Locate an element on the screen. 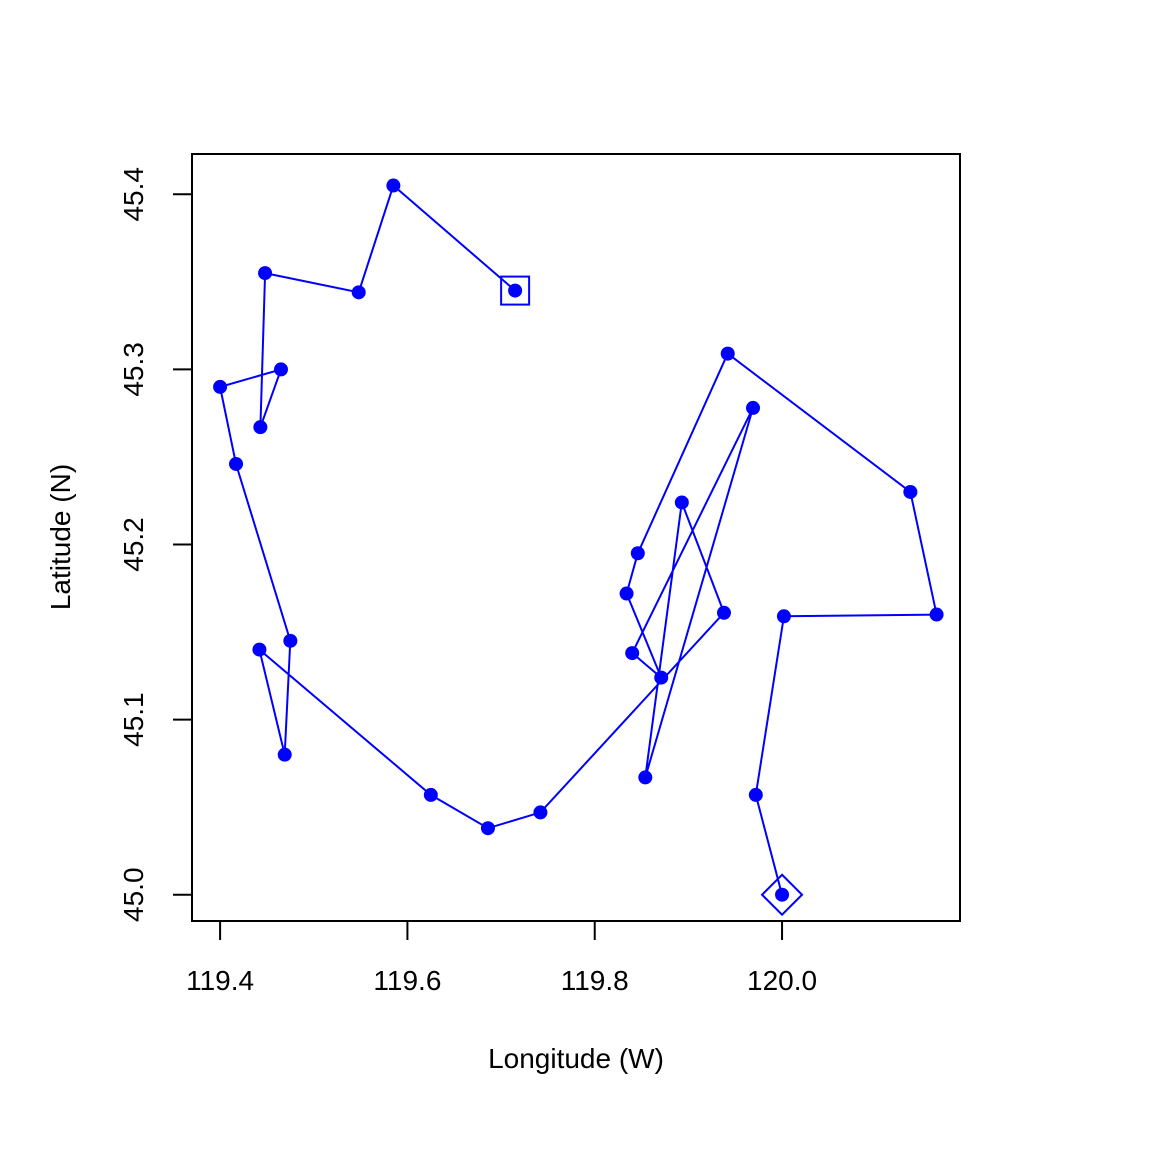  y-axis: 45.0 45.1 45.2 45.3 45.4 is located at coordinates (155, 544).